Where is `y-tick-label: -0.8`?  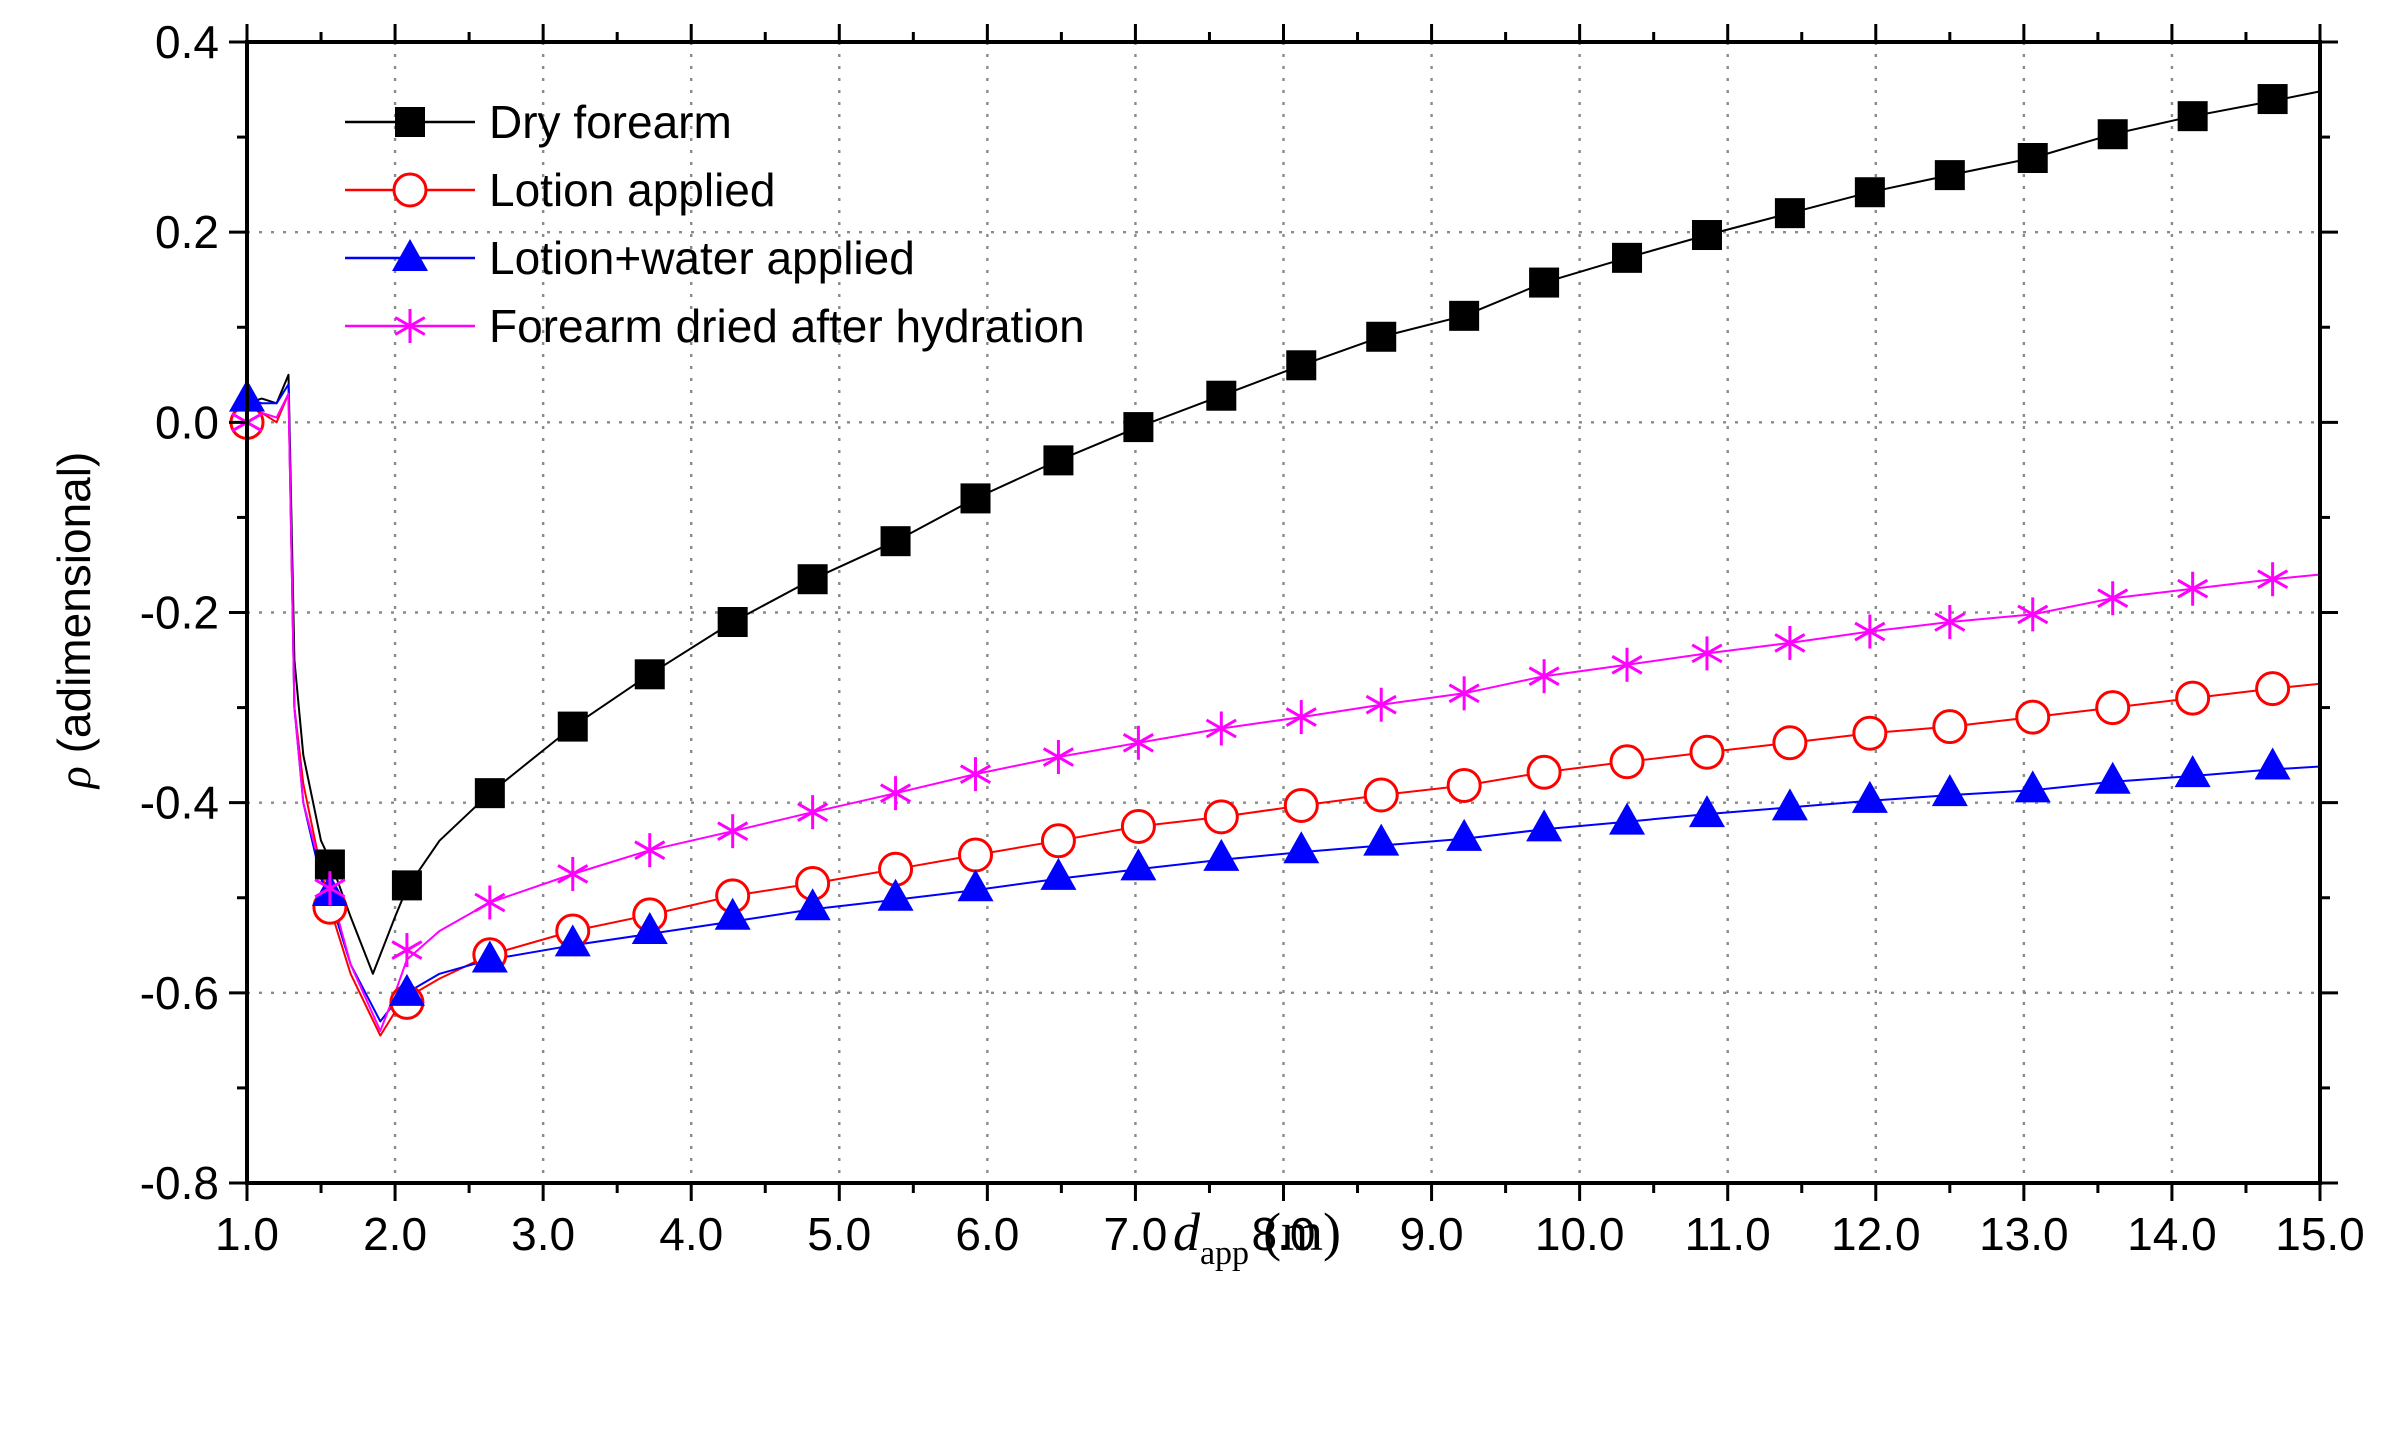 y-tick-label: -0.8 is located at coordinates (179, 1183).